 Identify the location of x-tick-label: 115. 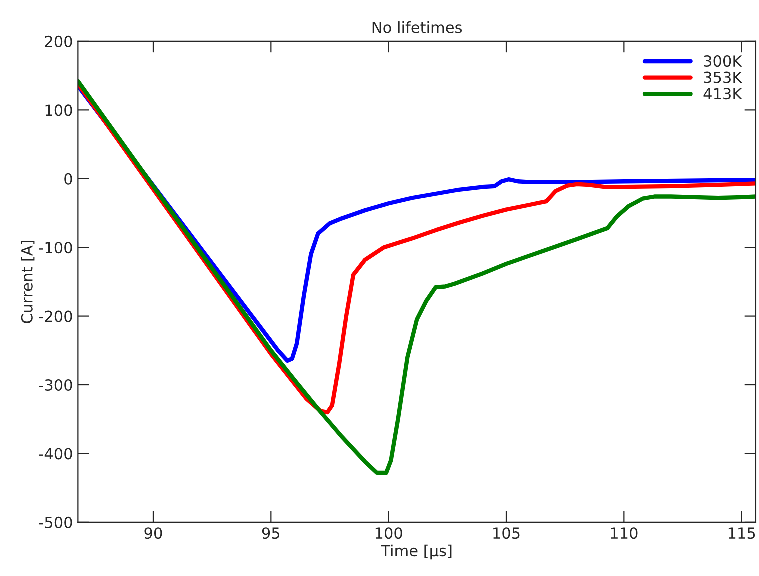
(742, 534).